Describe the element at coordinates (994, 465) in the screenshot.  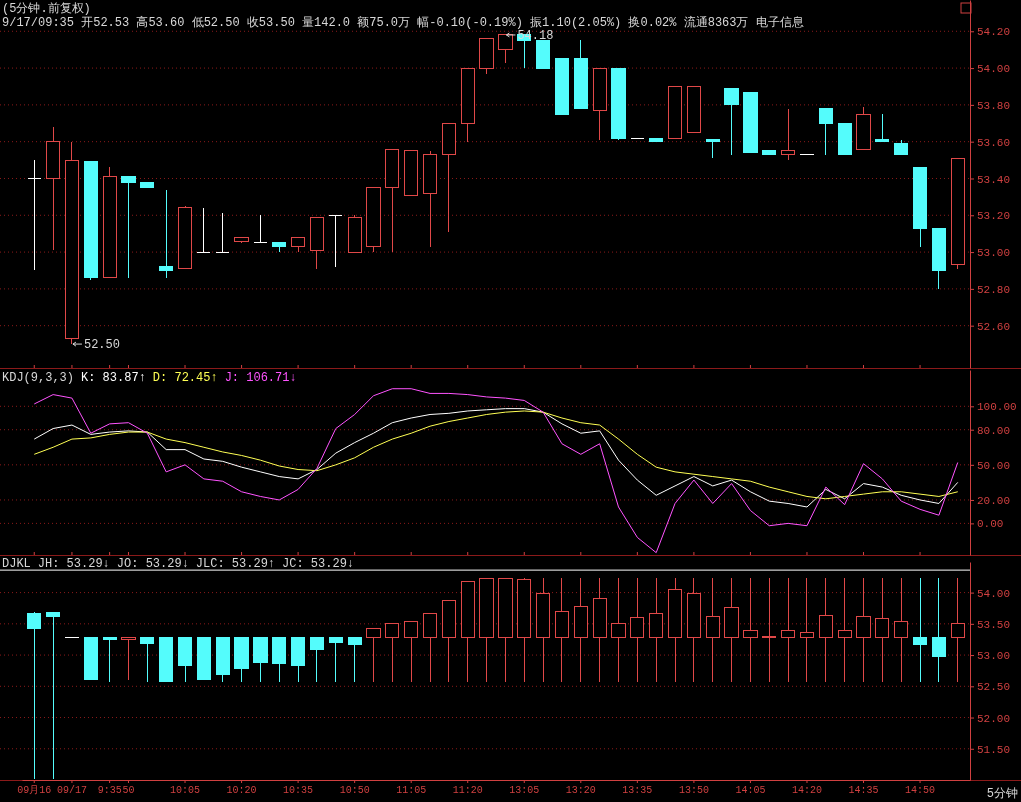
I see `y-tick-label: 50.00` at that location.